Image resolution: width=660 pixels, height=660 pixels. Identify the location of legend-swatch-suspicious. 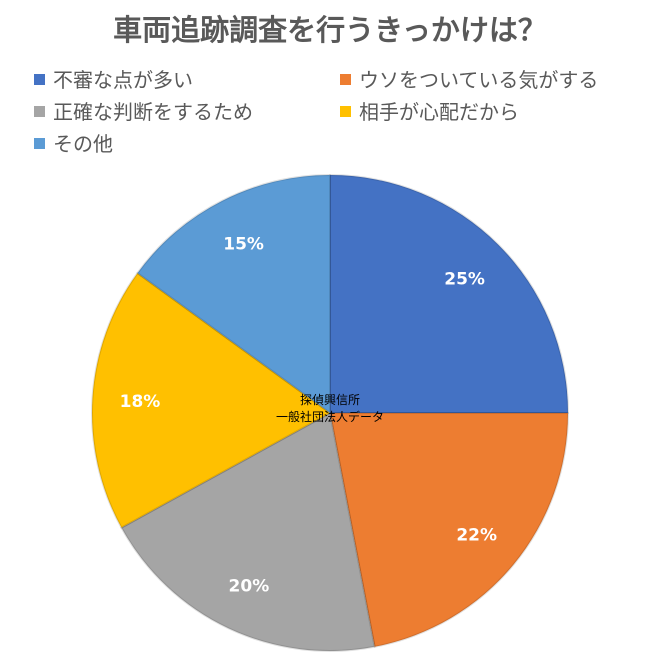
(39, 79).